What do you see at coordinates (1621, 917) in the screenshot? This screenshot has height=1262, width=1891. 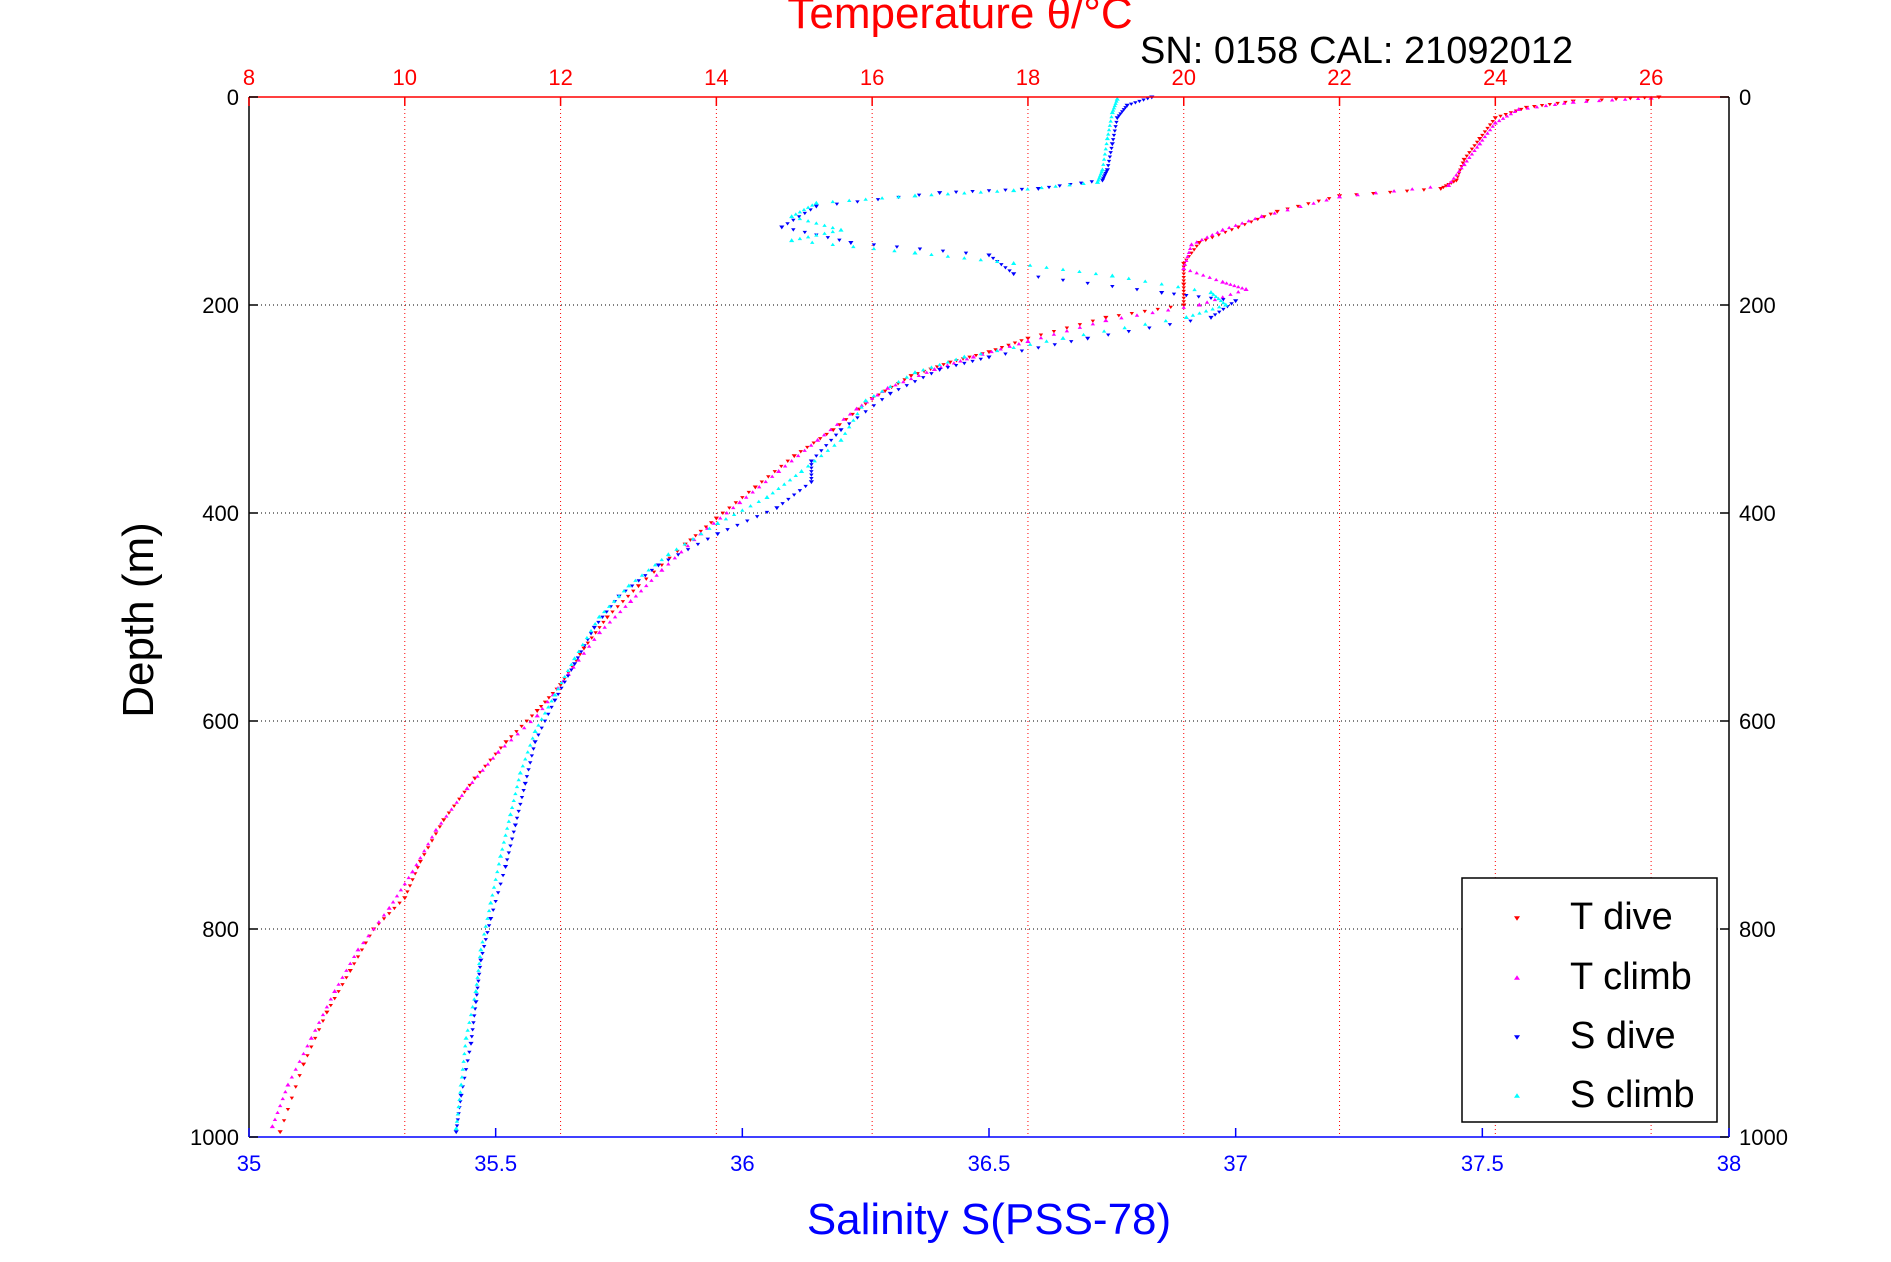 I see `legend-label-t-dive: T dive` at bounding box center [1621, 917].